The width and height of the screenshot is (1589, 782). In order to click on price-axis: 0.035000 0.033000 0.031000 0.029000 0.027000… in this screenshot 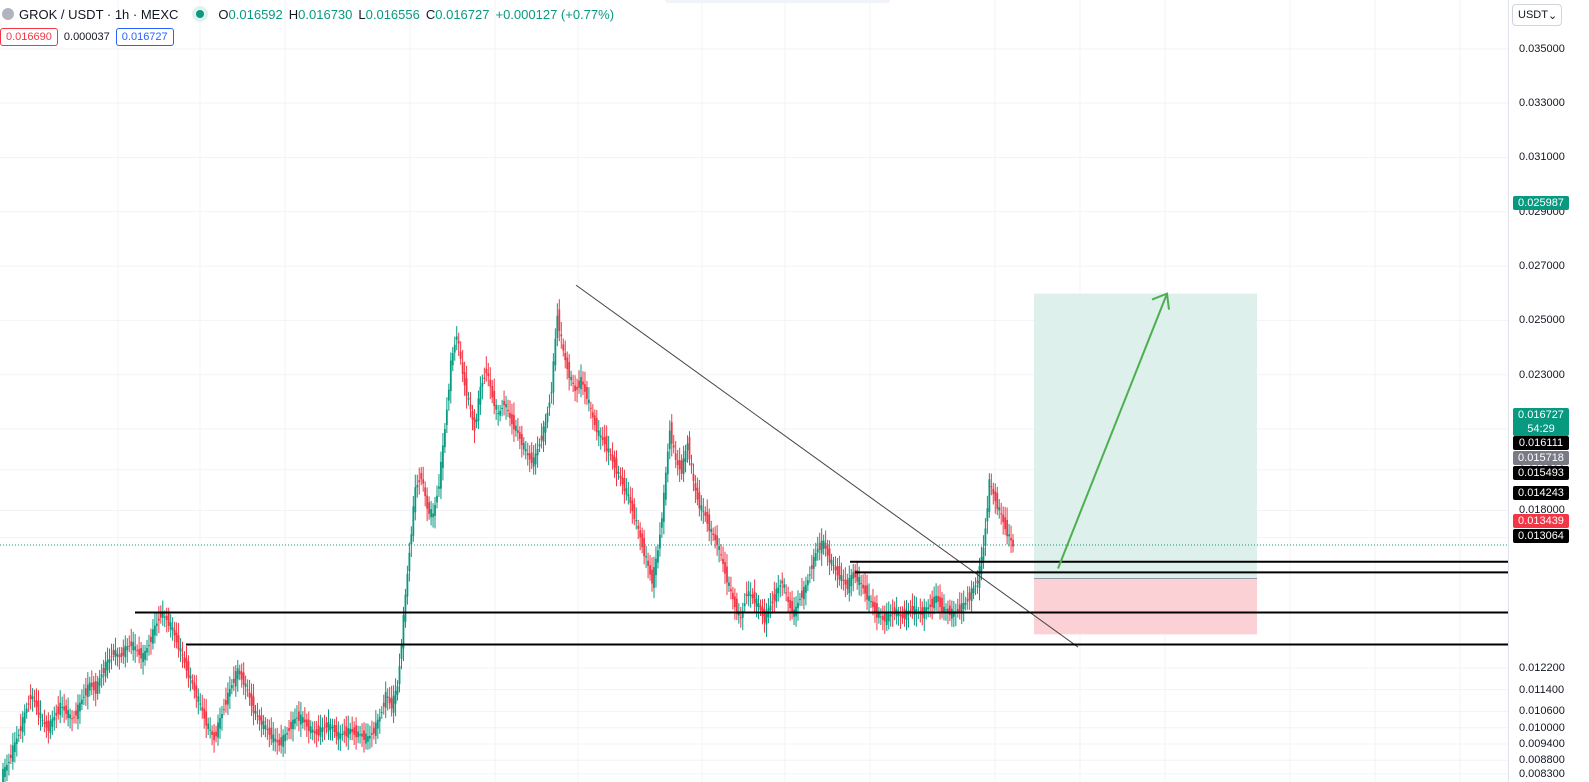, I will do `click(1548, 391)`.